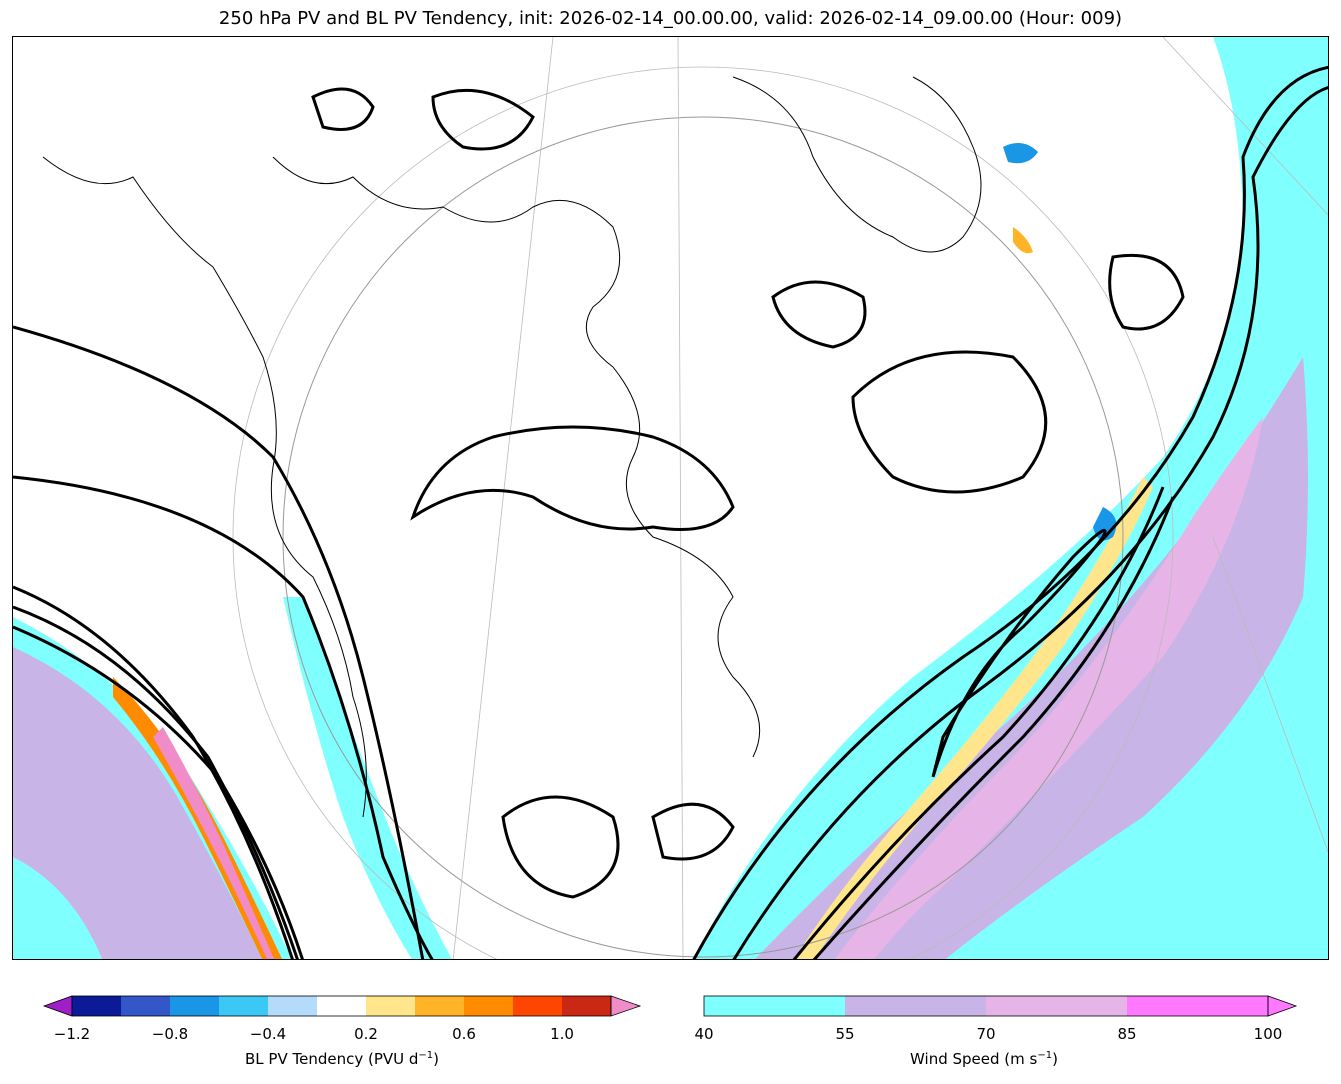 This screenshot has width=1341, height=1084. I want to click on pv-colorbar-under-extension, so click(57, 1006).